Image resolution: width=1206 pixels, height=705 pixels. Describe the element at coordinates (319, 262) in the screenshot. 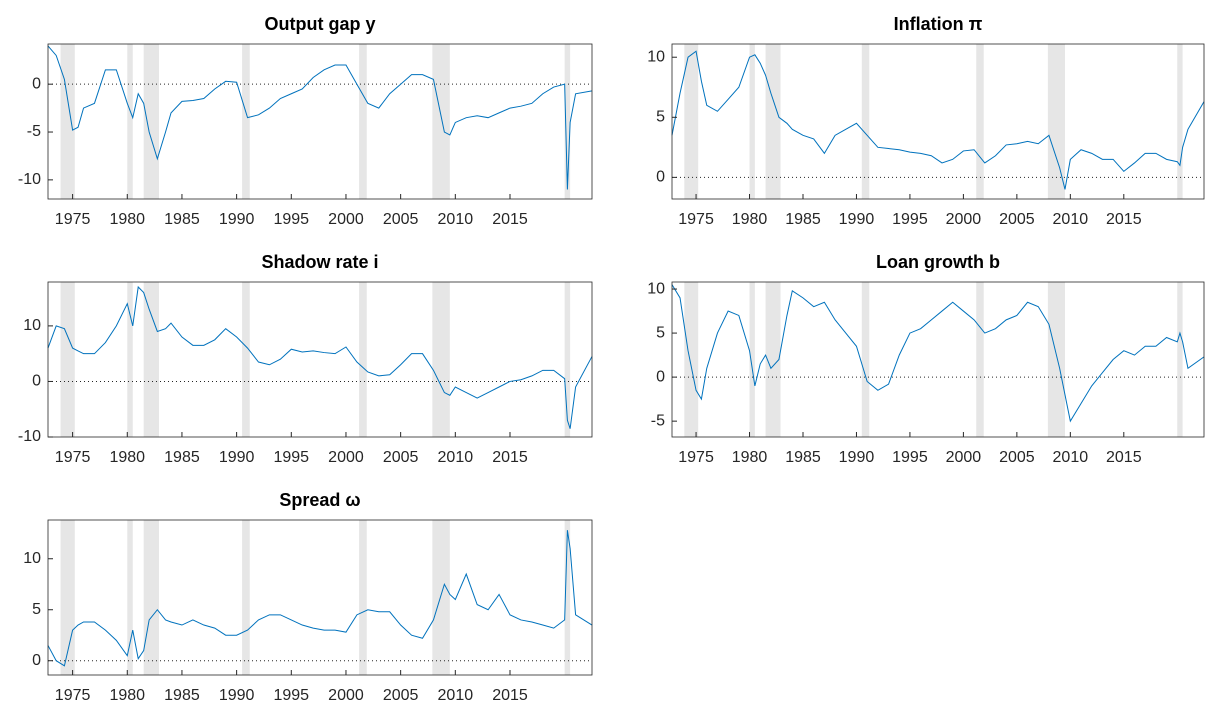

I see `panel-title: Shadow rate i` at that location.